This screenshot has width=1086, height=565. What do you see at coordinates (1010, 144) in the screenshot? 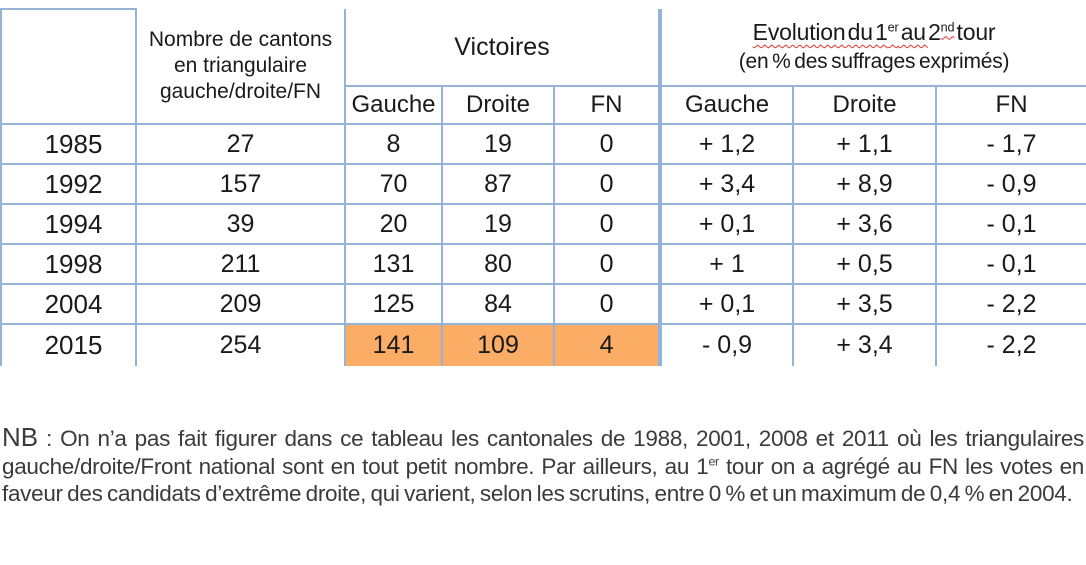
I see `evolution-fn-cell: - 1,7` at bounding box center [1010, 144].